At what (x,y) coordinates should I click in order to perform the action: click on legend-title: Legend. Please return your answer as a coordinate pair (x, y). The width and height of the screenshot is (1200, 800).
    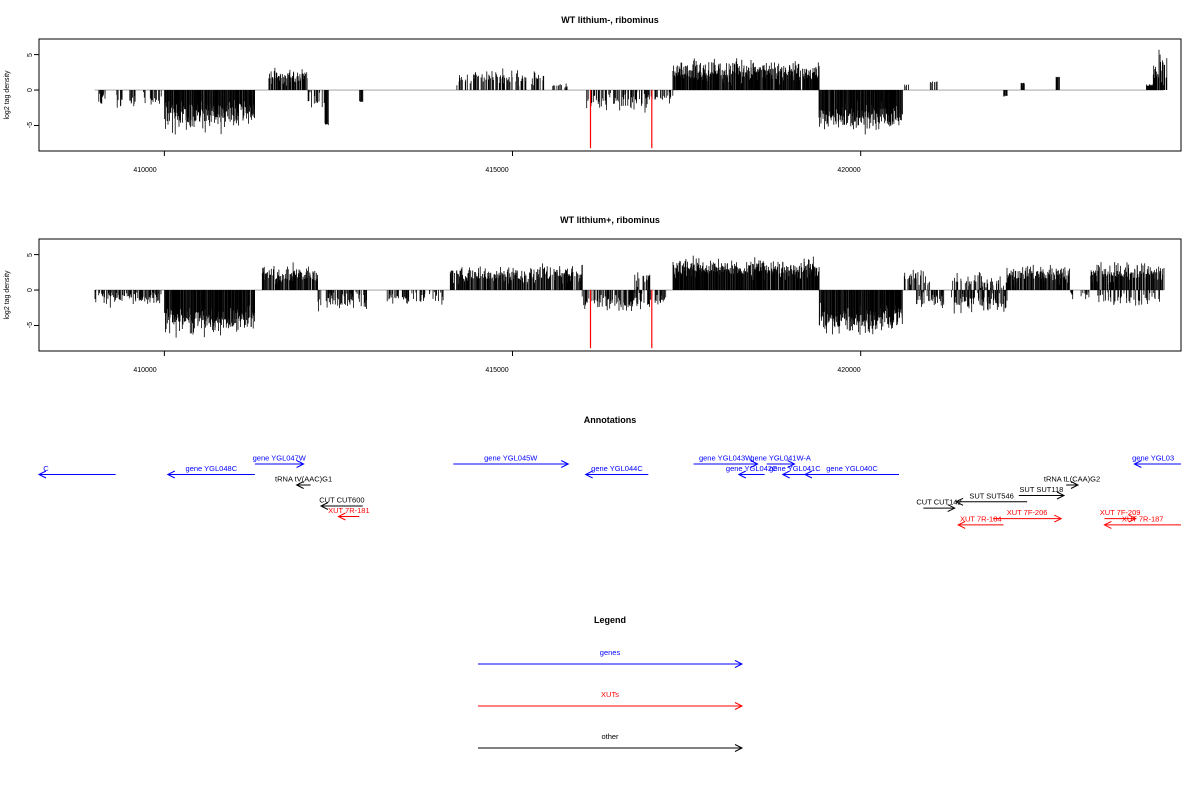
    Looking at the image, I should click on (610, 620).